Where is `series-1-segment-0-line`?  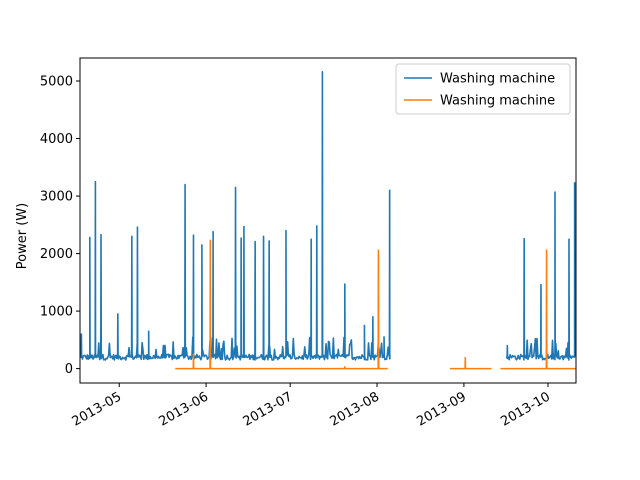 series-1-segment-0-line is located at coordinates (281, 304).